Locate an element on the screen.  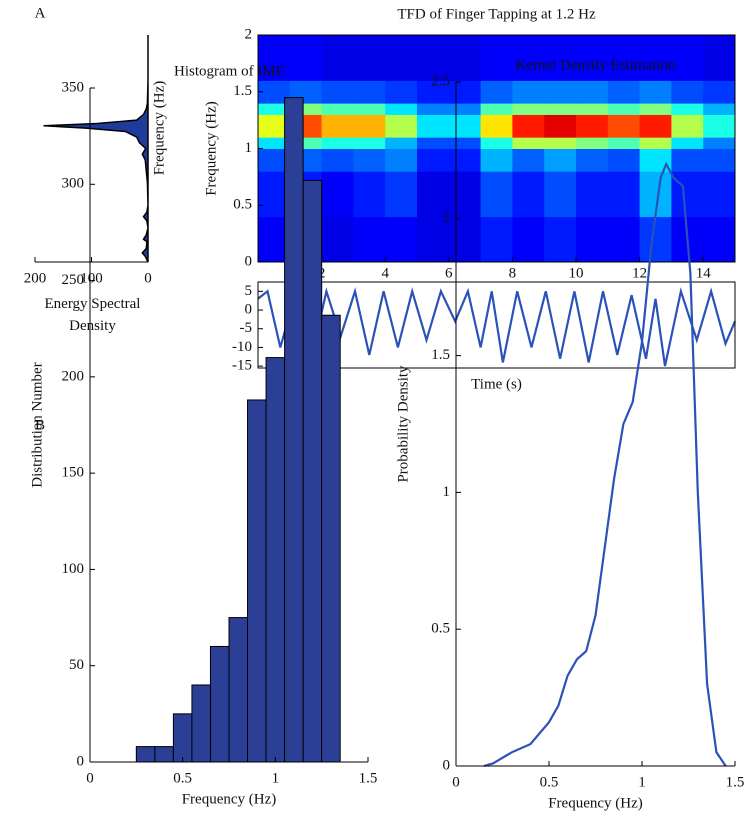
x-tick-label: 6 is located at coordinates (449, 273).